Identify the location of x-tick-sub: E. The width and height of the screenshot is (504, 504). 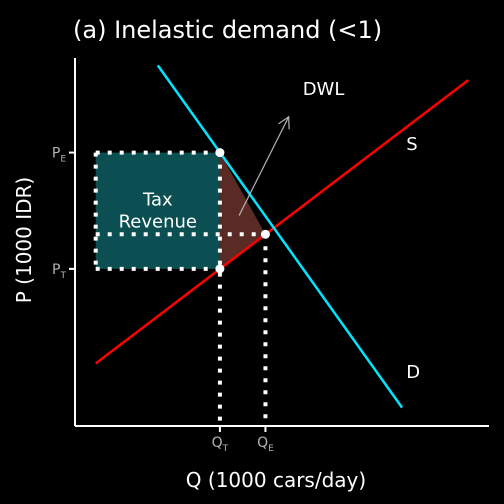
(271, 449).